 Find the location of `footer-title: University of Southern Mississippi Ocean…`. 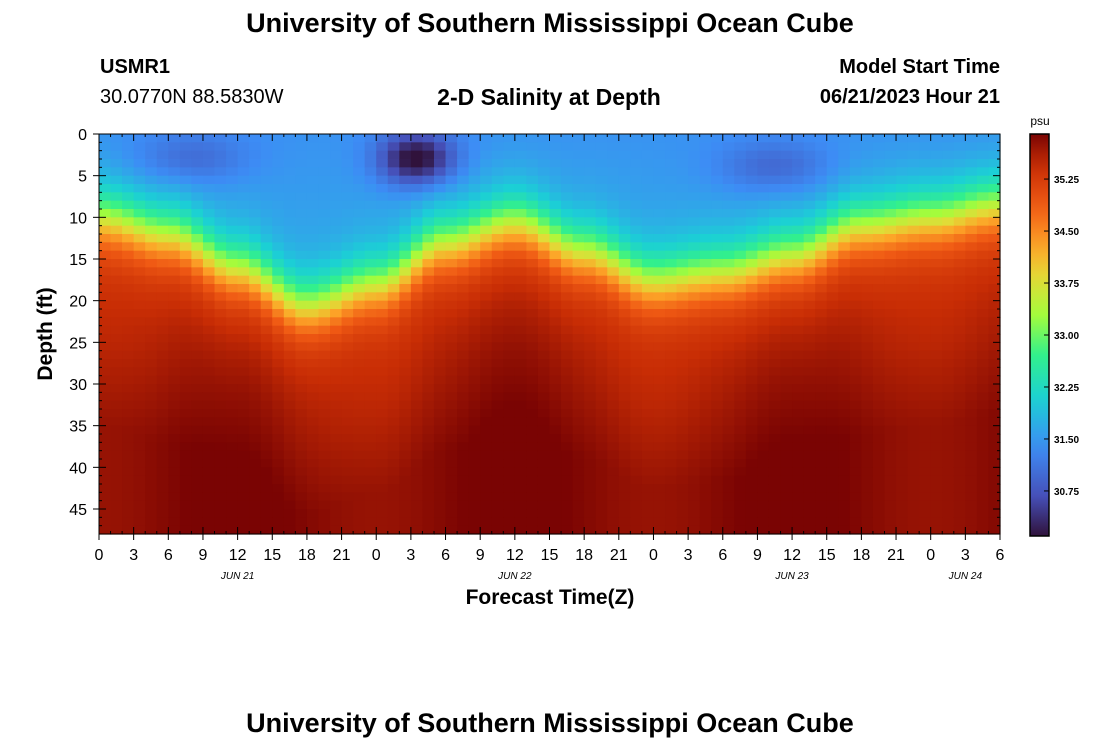

footer-title: University of Southern Mississippi Ocean… is located at coordinates (550, 723).